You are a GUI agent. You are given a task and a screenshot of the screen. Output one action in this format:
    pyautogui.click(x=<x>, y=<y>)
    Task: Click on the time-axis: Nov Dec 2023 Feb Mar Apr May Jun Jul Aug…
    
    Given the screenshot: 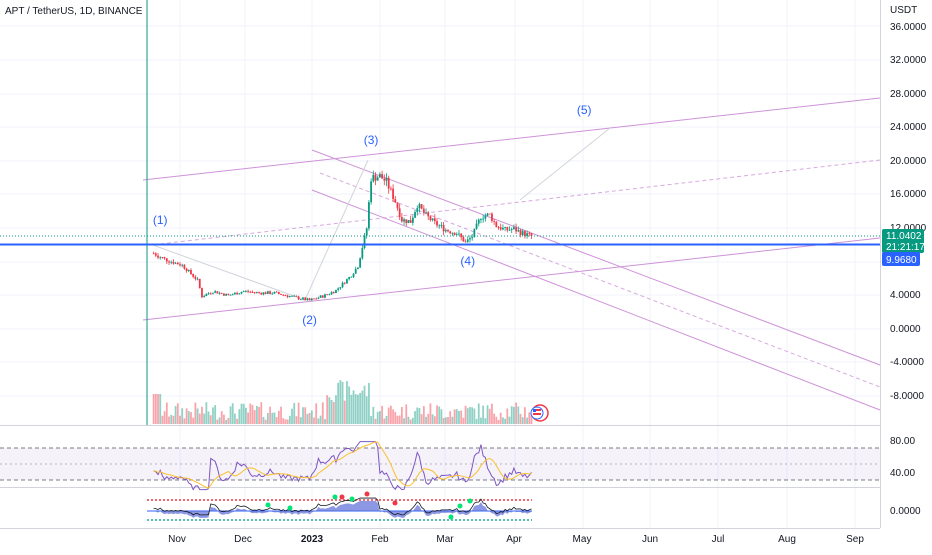 What is the action you would take?
    pyautogui.click(x=516, y=539)
    